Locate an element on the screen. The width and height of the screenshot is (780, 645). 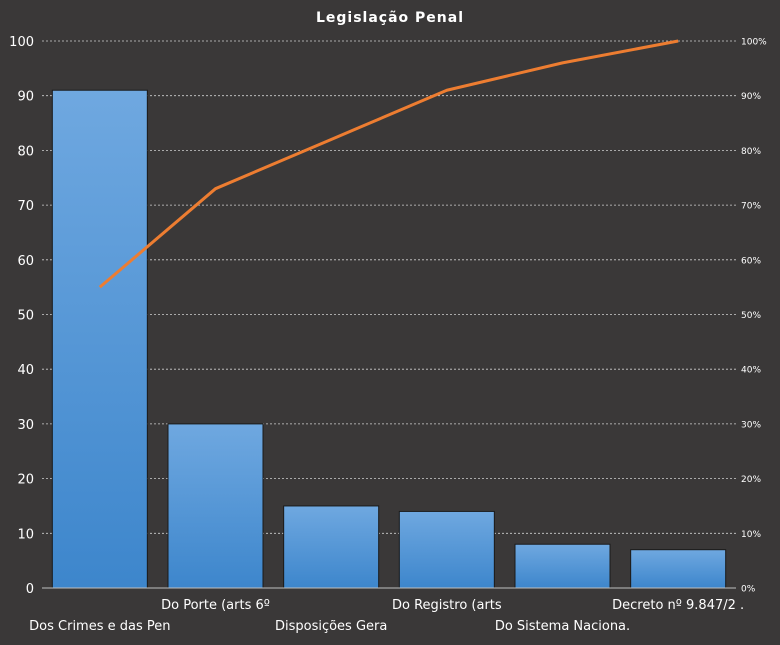
y2-tick-label: 40% is located at coordinates (751, 371).